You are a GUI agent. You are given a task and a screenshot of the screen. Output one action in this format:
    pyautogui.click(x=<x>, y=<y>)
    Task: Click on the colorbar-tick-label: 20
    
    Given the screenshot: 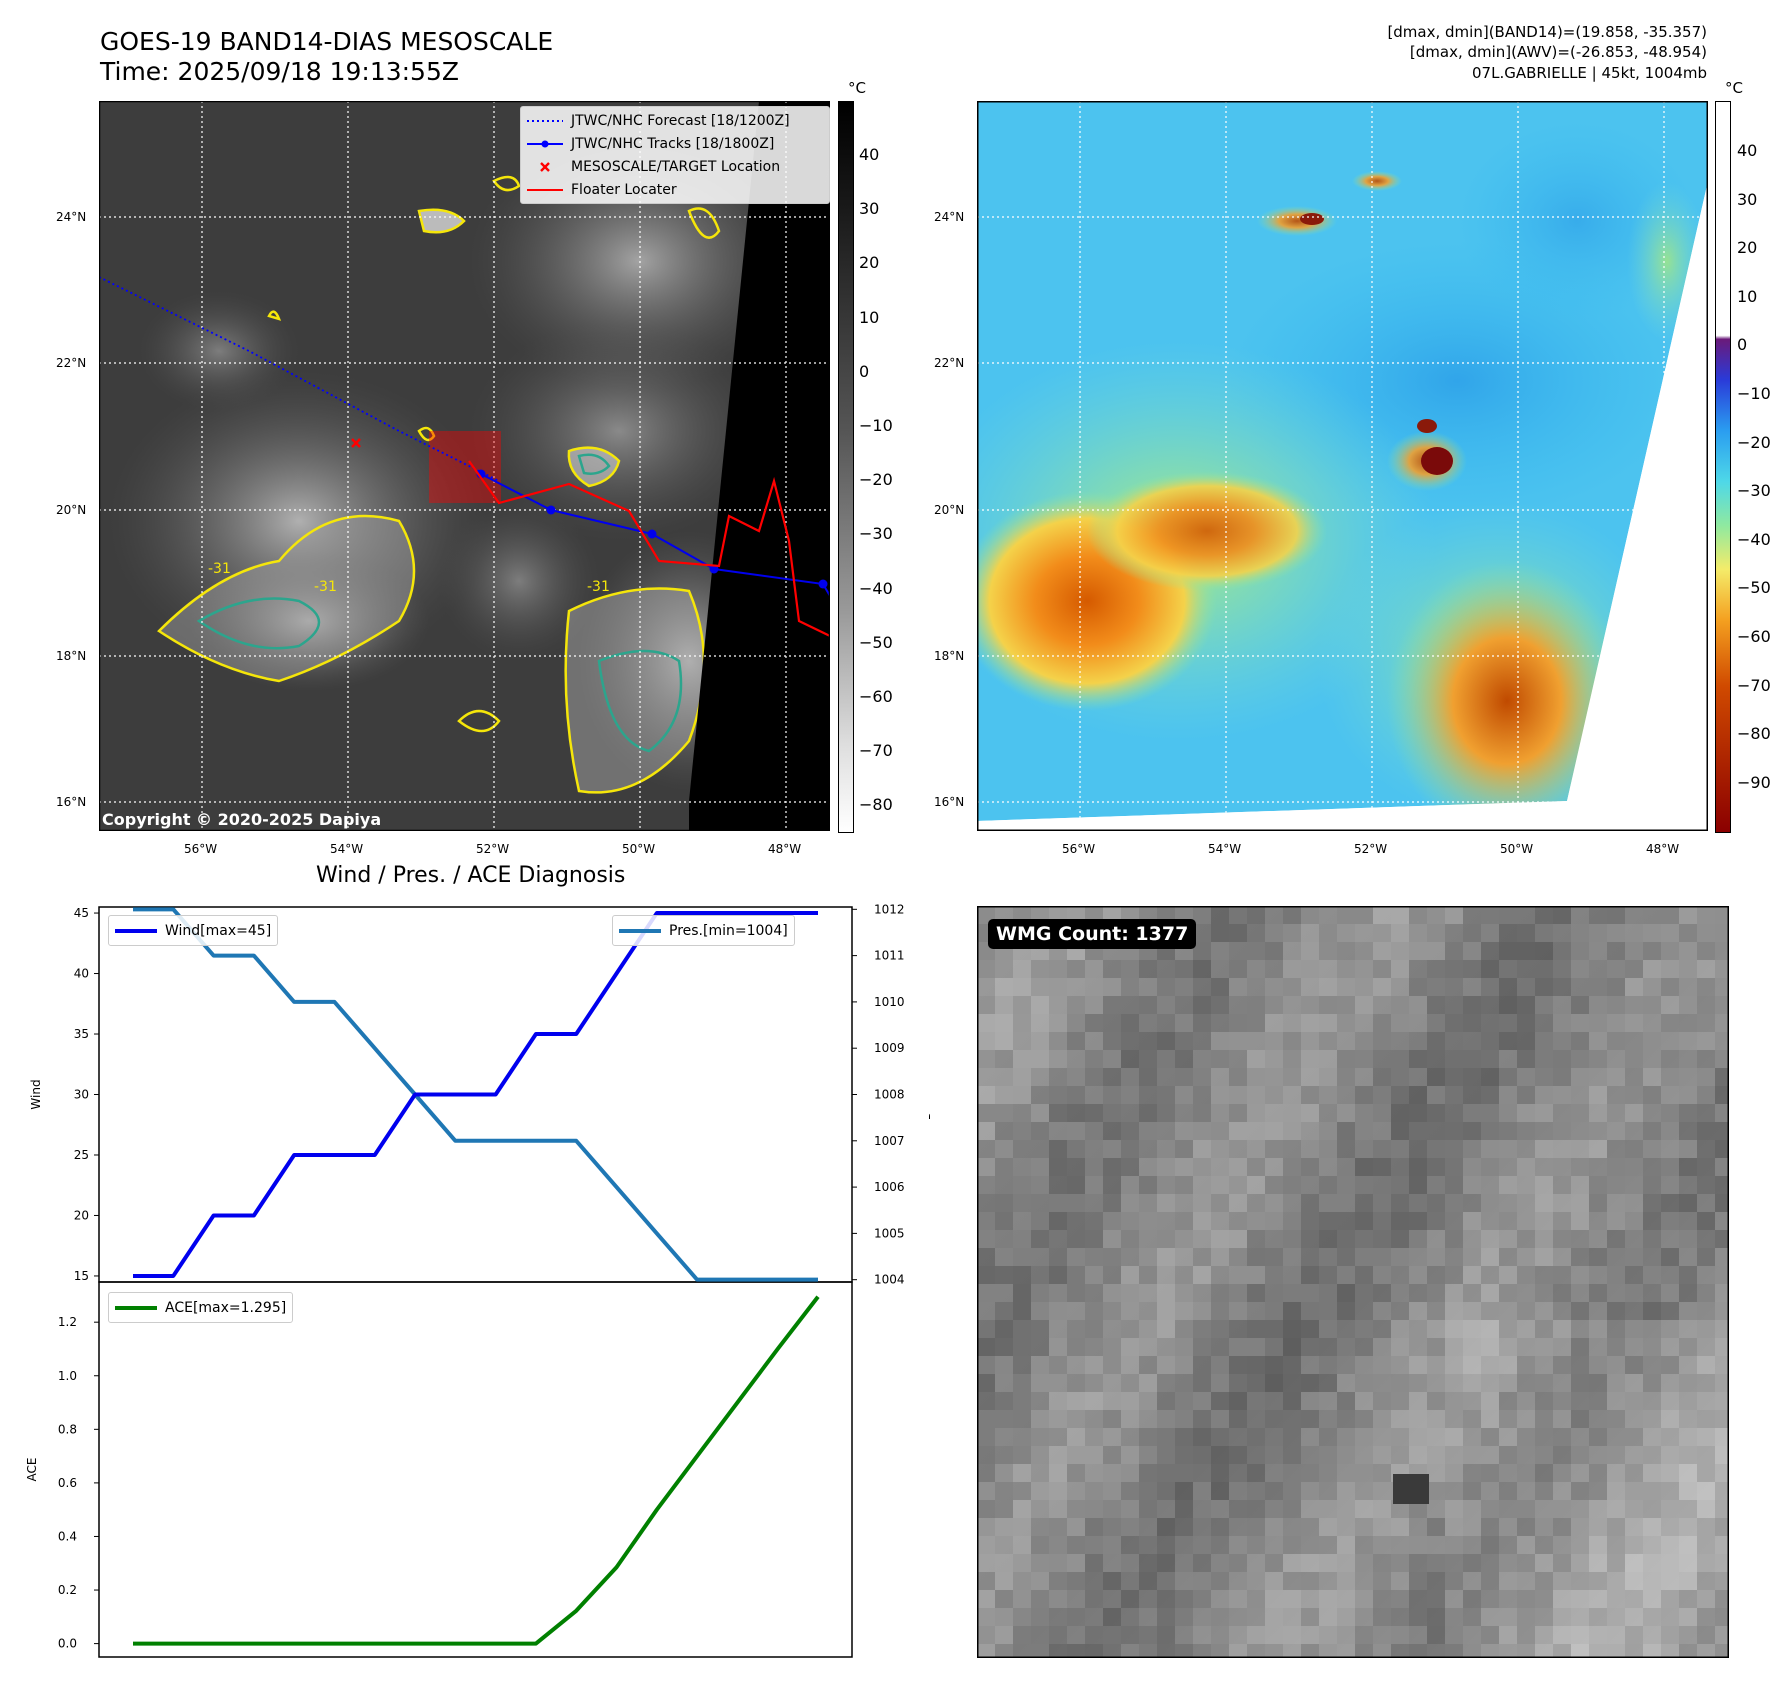 What is the action you would take?
    pyautogui.click(x=869, y=263)
    